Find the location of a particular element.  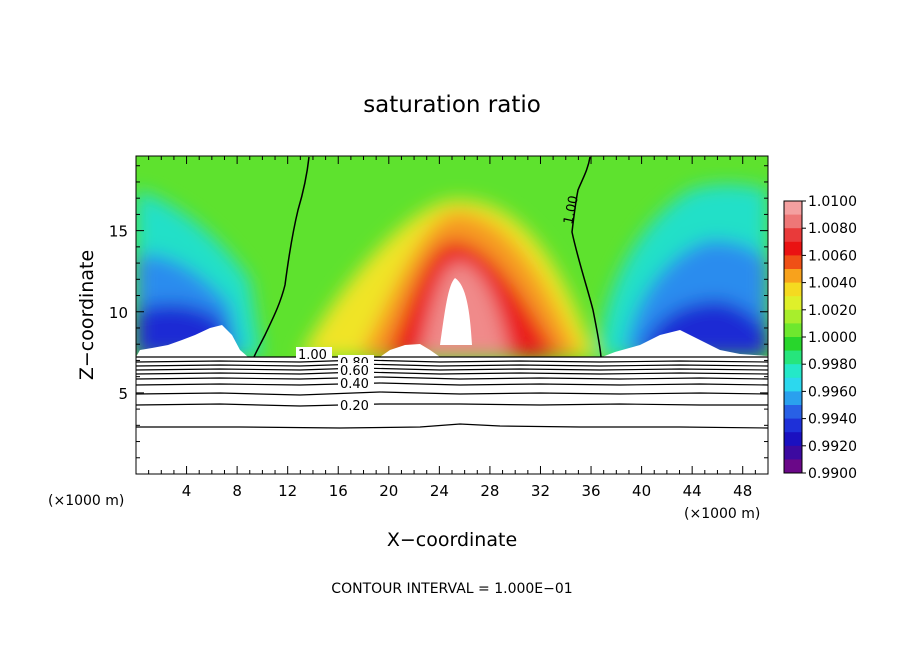

x-tick-label: 32 is located at coordinates (540, 491).